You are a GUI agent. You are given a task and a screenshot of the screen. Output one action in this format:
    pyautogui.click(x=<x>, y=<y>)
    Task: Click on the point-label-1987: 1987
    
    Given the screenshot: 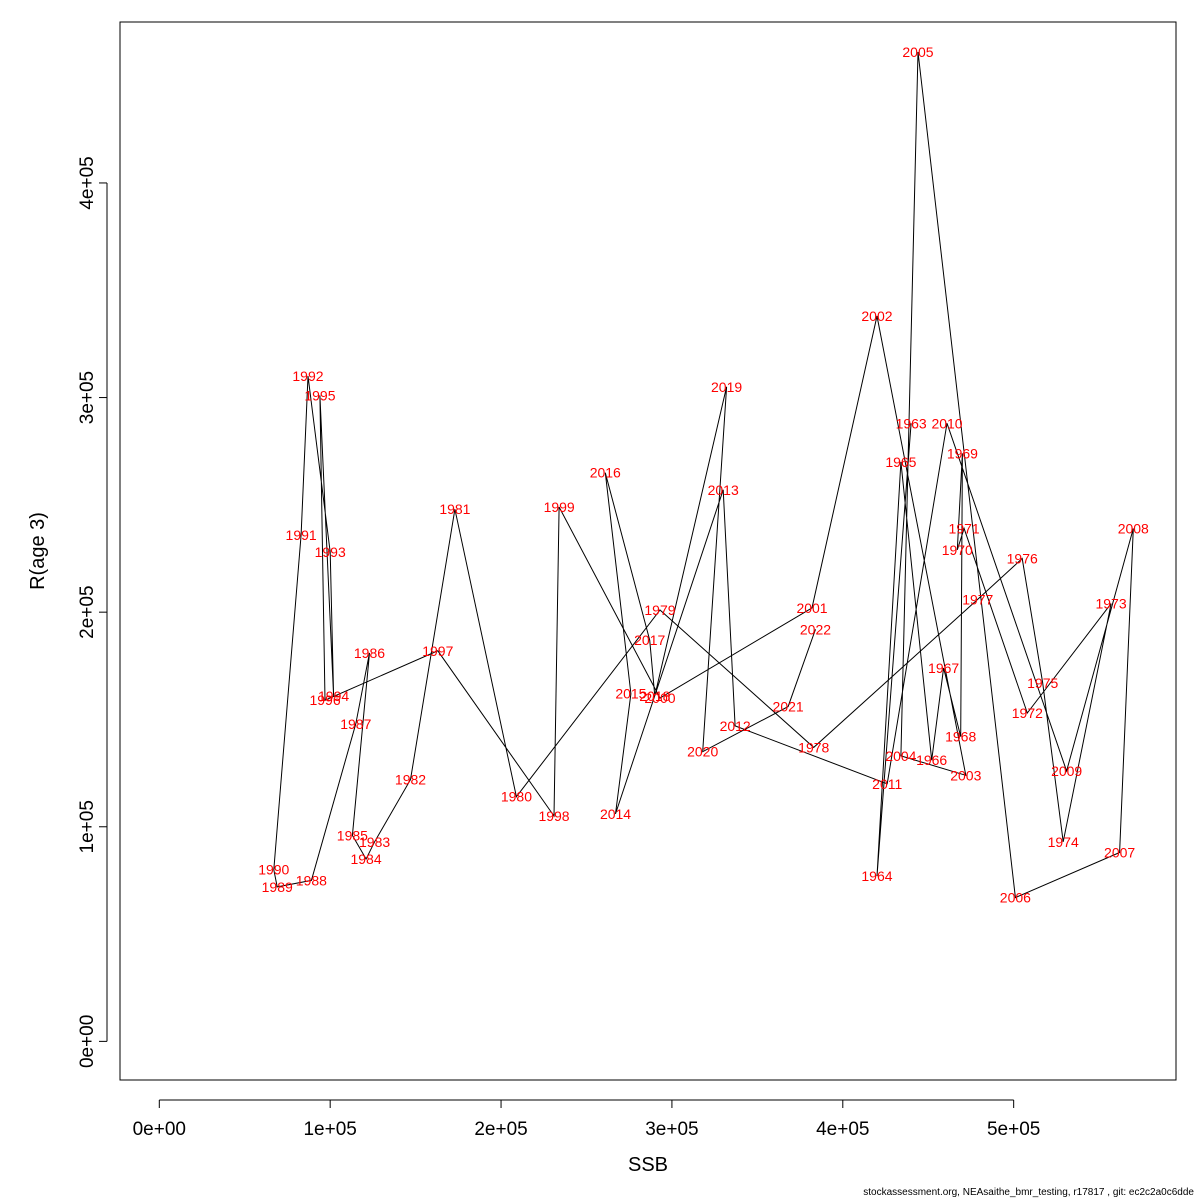 What is the action you would take?
    pyautogui.click(x=355, y=724)
    